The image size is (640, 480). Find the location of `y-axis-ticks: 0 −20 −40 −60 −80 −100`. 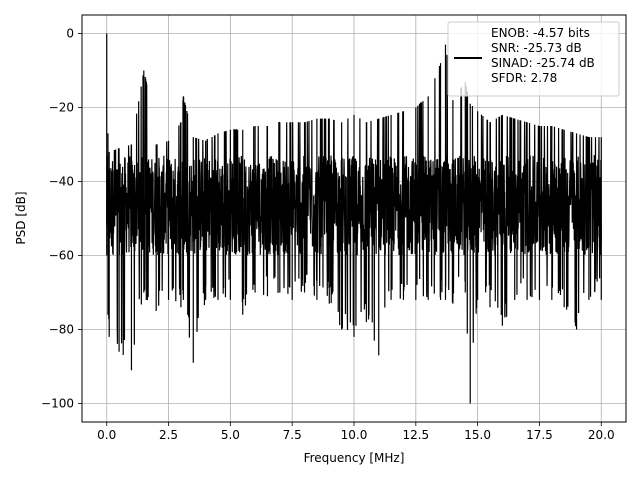

y-axis-ticks: 0 −20 −40 −60 −80 −100 is located at coordinates (61, 219).